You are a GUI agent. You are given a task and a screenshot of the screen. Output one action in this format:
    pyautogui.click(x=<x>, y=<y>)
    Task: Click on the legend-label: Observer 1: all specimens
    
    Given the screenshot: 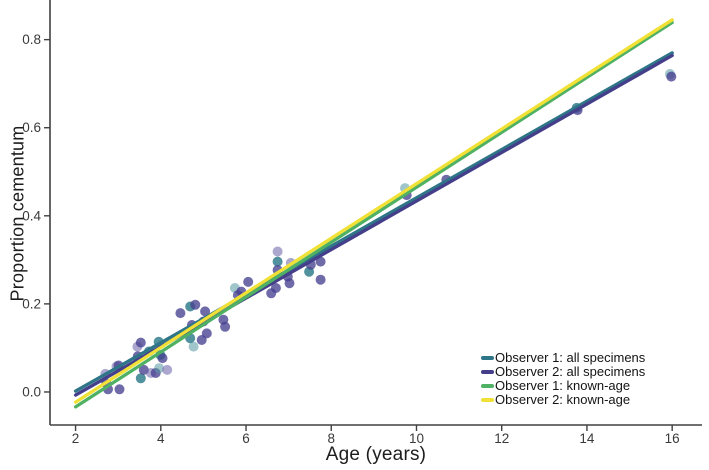 What is the action you would take?
    pyautogui.click(x=570, y=357)
    